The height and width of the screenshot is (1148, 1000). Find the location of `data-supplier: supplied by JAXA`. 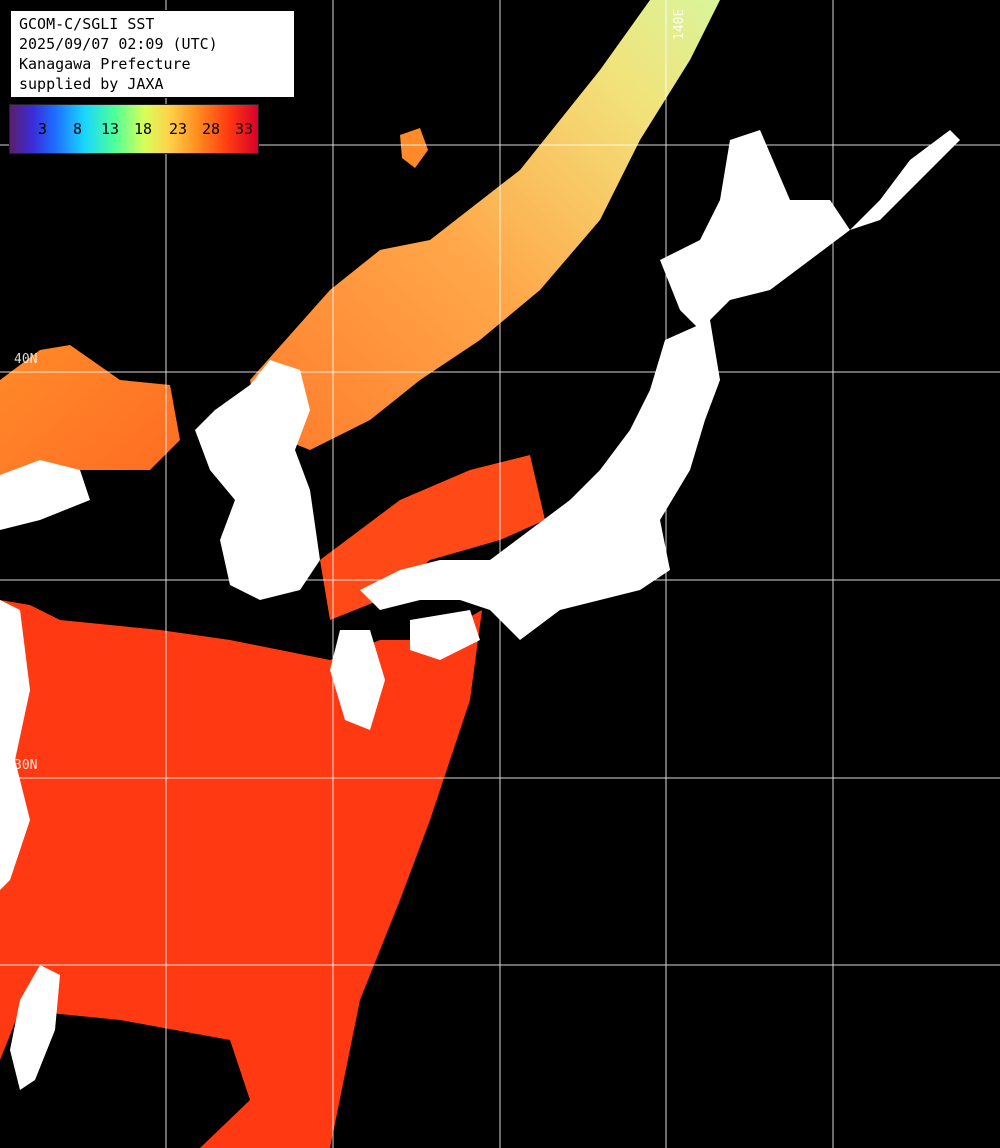

data-supplier: supplied by JAXA is located at coordinates (91, 84).